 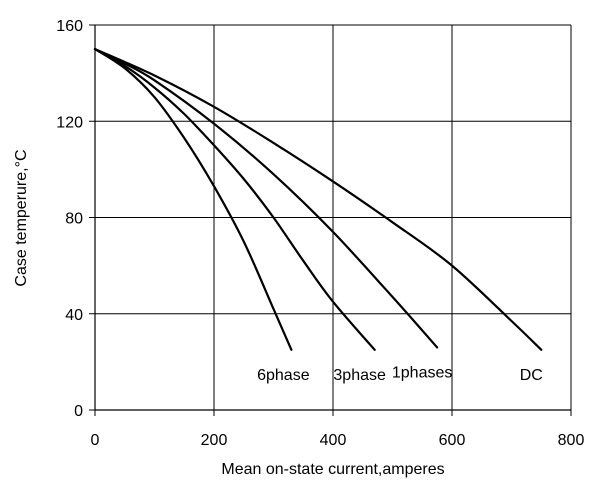 I want to click on y-tick-labels: 0 40 80 120 160, so click(x=69, y=219).